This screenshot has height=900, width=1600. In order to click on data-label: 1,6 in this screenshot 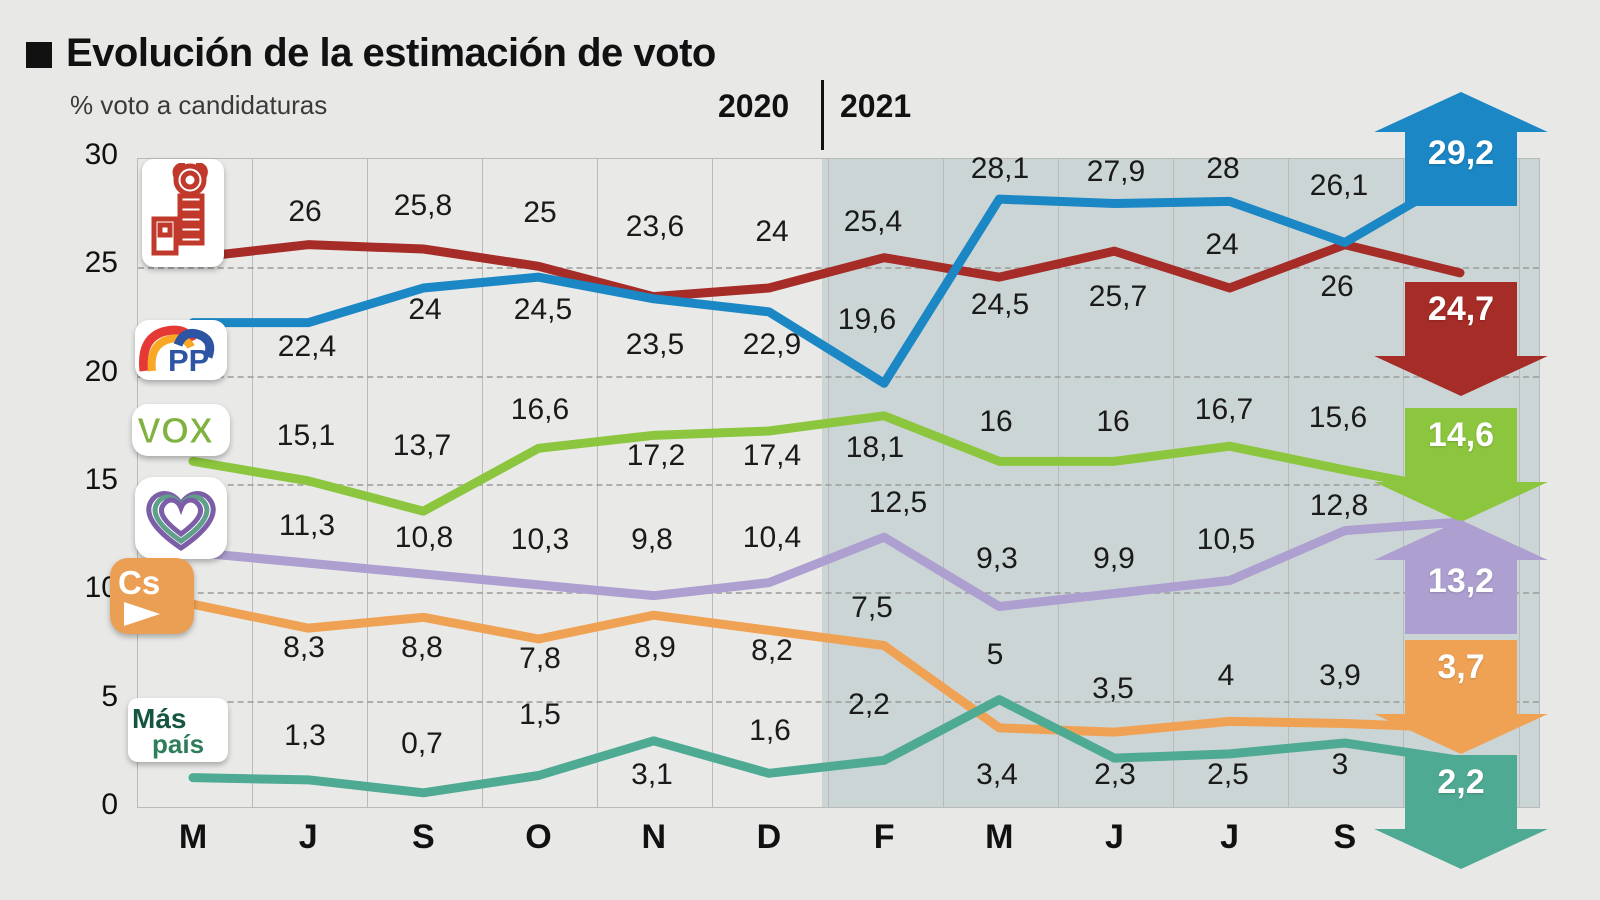, I will do `click(770, 730)`.